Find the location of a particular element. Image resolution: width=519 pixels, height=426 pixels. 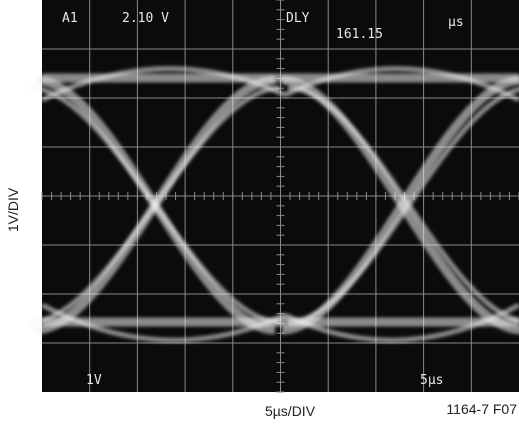

vertical-scale: 1V is located at coordinates (94, 380).